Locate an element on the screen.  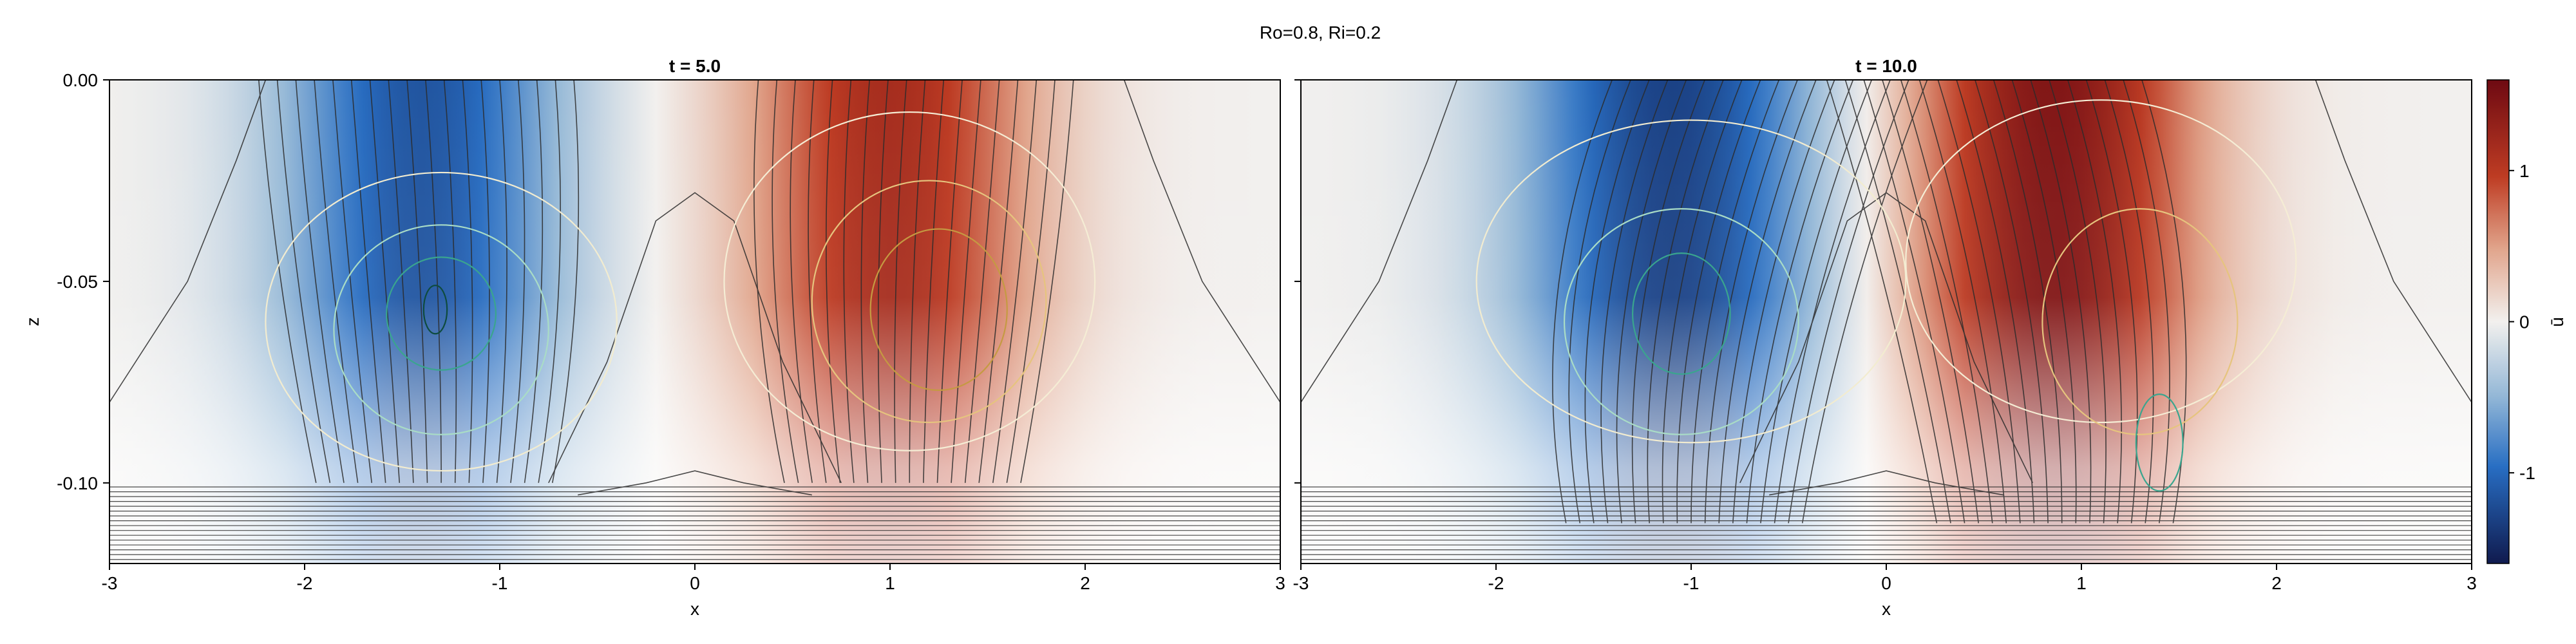
x-tick-label: 0 is located at coordinates (1886, 583).